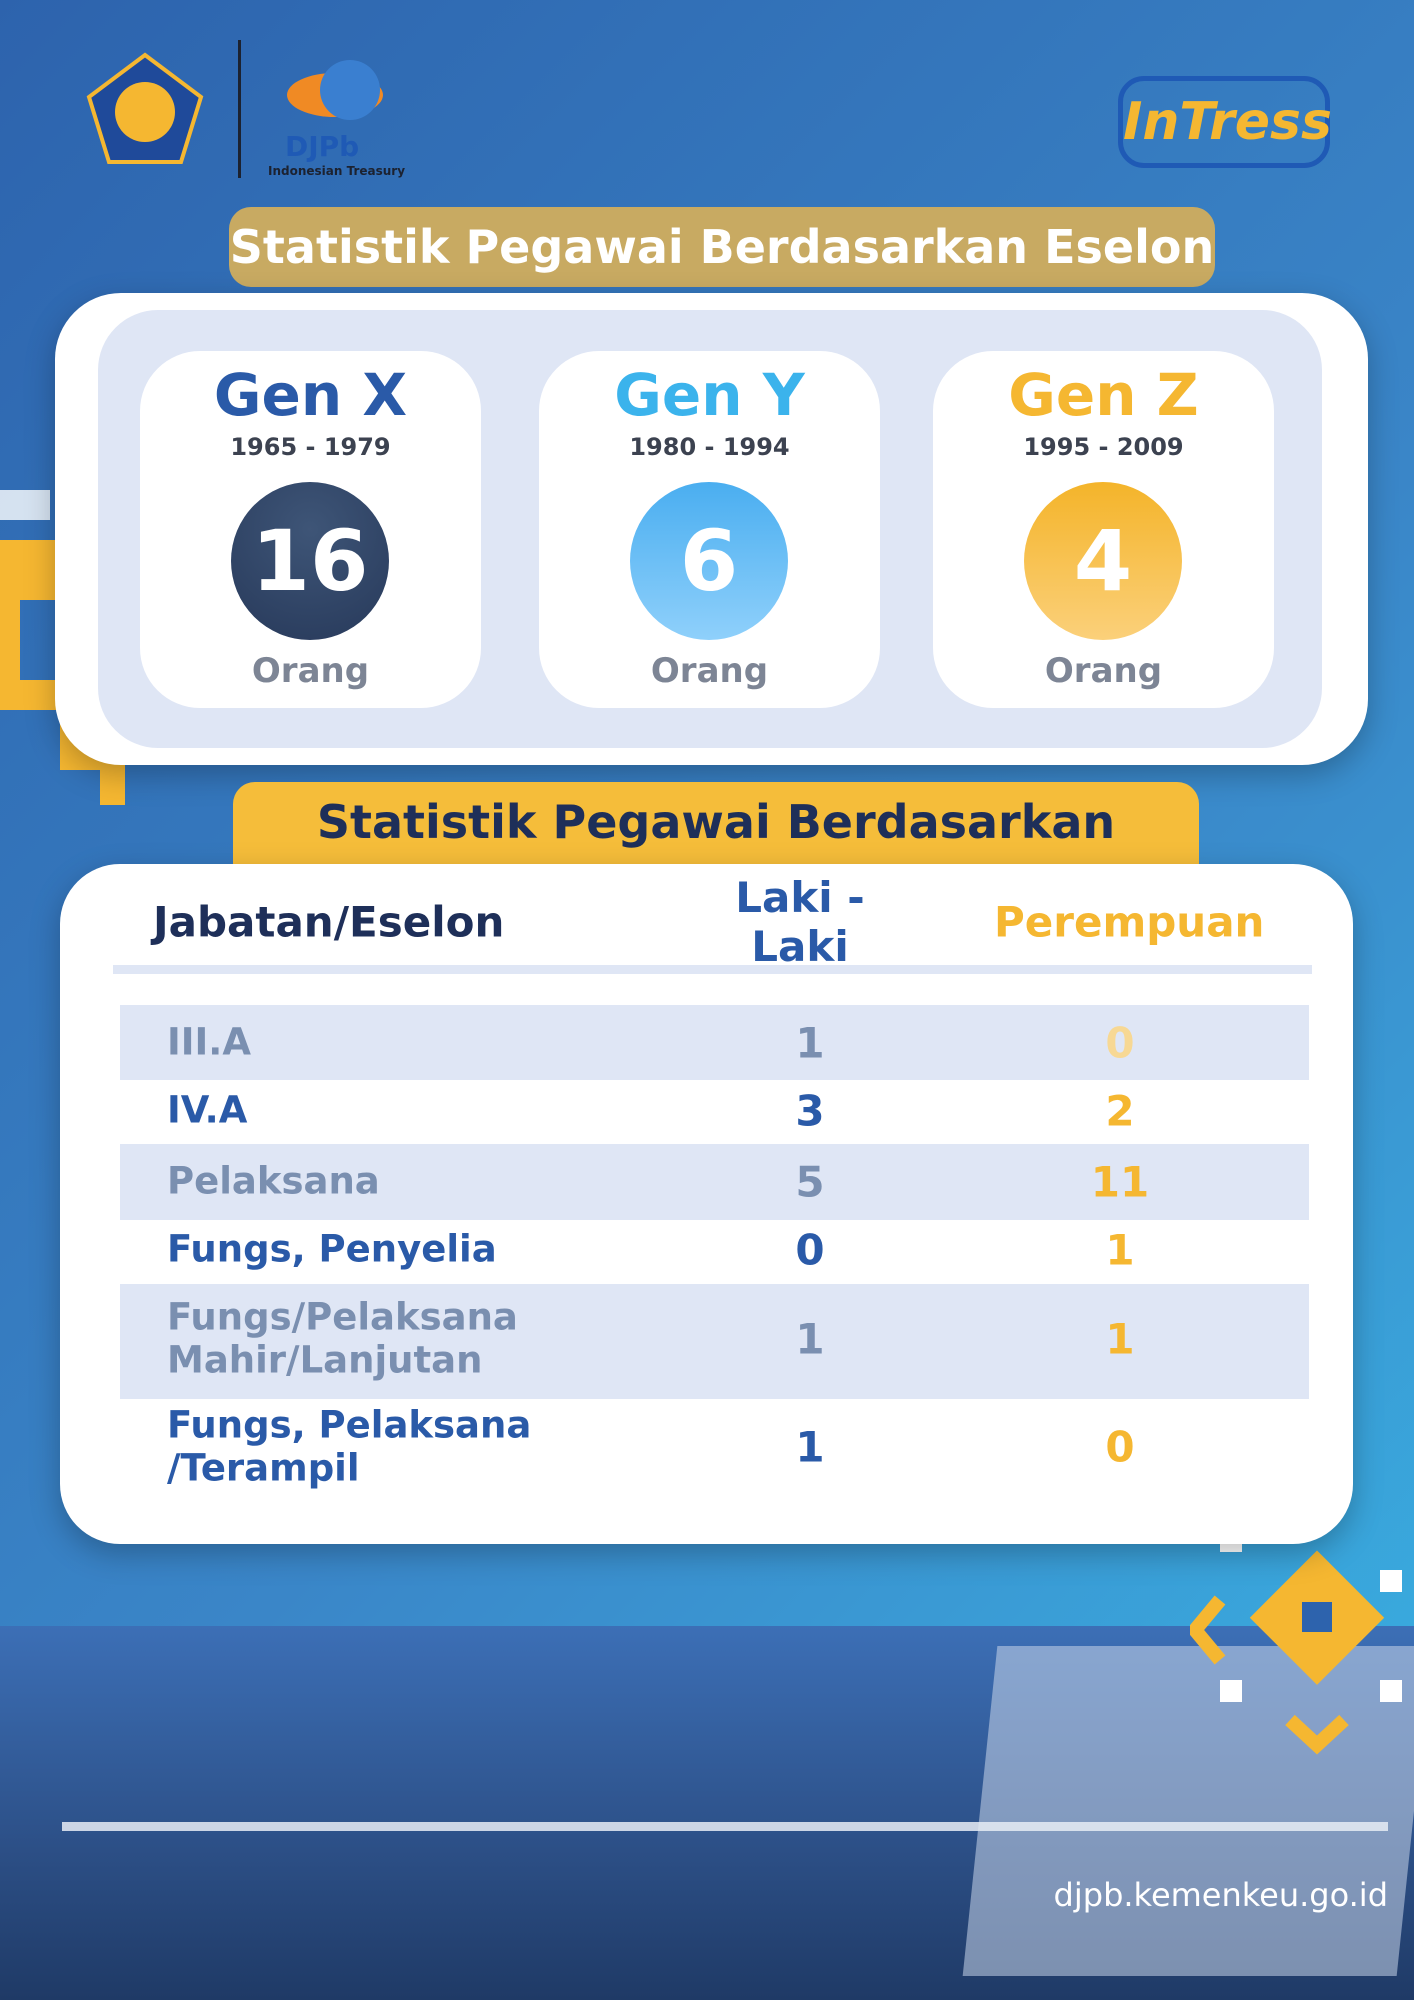 This screenshot has width=1414, height=2000. What do you see at coordinates (62, 647) in the screenshot?
I see `decor-left` at bounding box center [62, 647].